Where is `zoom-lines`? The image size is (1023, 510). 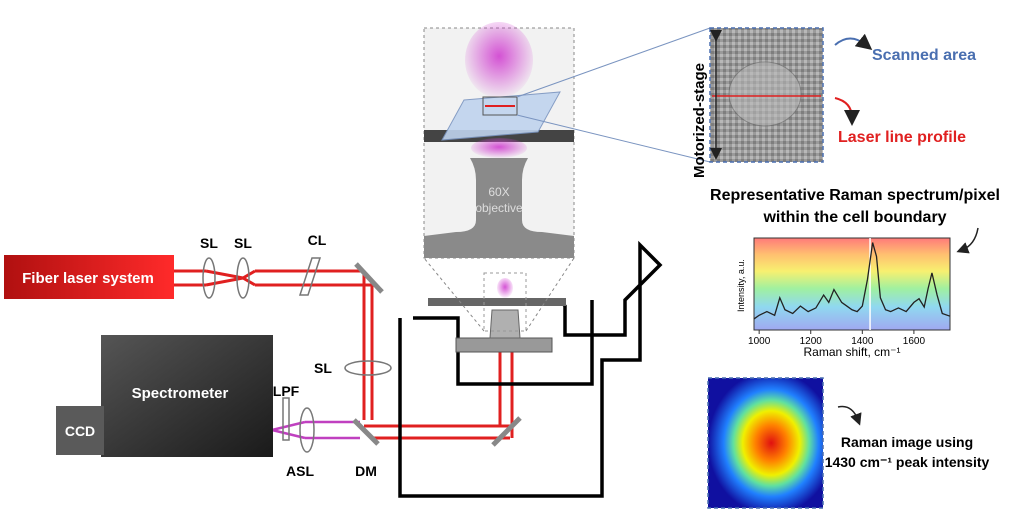 zoom-lines is located at coordinates (499, 294).